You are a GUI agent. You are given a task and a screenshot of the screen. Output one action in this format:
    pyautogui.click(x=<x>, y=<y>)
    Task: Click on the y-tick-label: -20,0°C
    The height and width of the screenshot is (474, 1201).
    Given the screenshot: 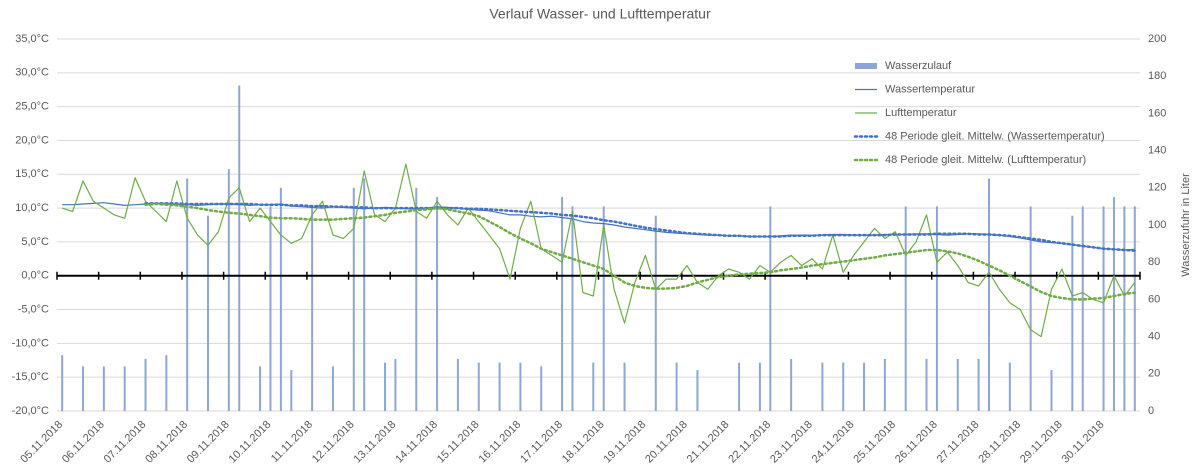 What is the action you would take?
    pyautogui.click(x=30, y=411)
    